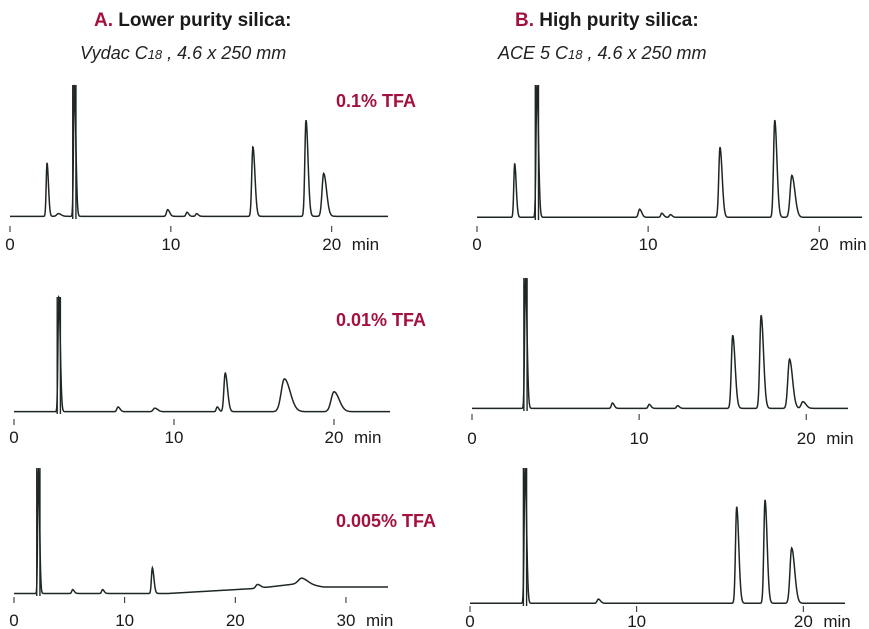 Image resolution: width=869 pixels, height=629 pixels. Describe the element at coordinates (533, 53) in the screenshot. I see `panel-b-column-name: ACE 5 C` at that location.